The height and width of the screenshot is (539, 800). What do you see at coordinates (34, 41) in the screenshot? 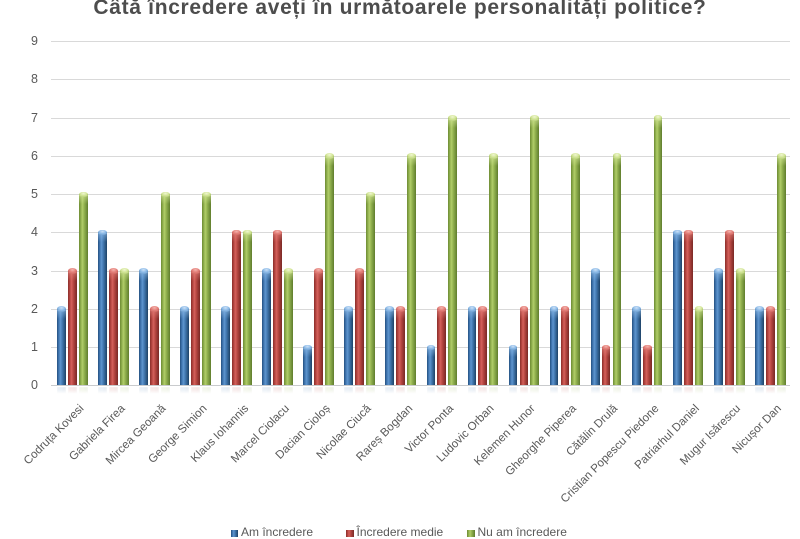
I see `y-tick-label-9: 9` at bounding box center [34, 41].